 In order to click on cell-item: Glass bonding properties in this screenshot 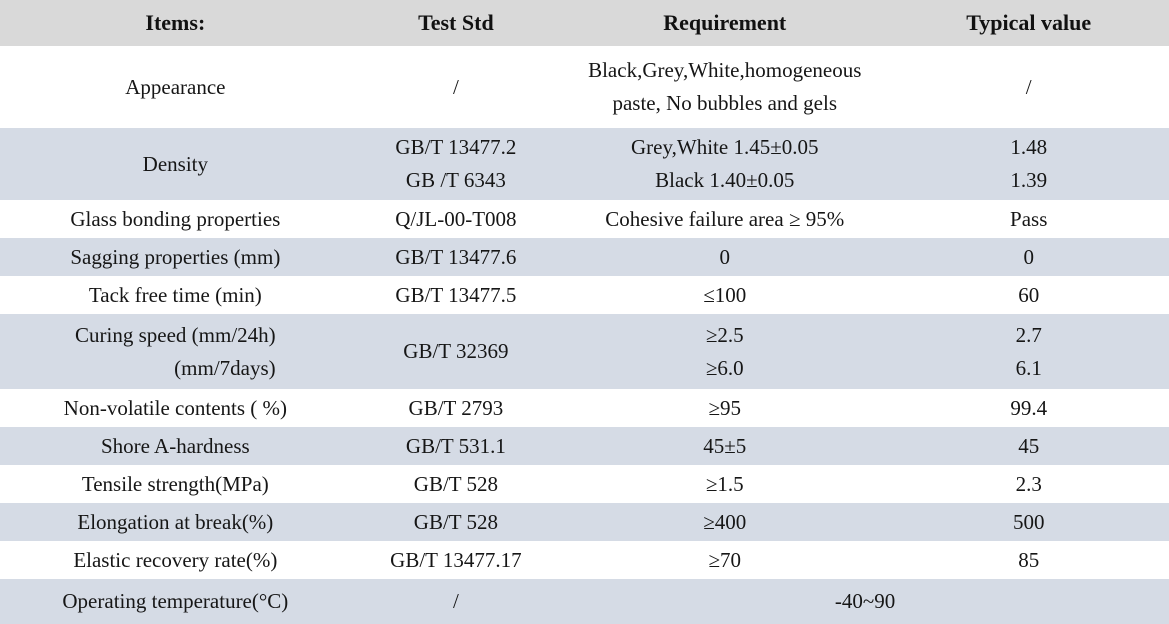, I will do `click(175, 219)`.